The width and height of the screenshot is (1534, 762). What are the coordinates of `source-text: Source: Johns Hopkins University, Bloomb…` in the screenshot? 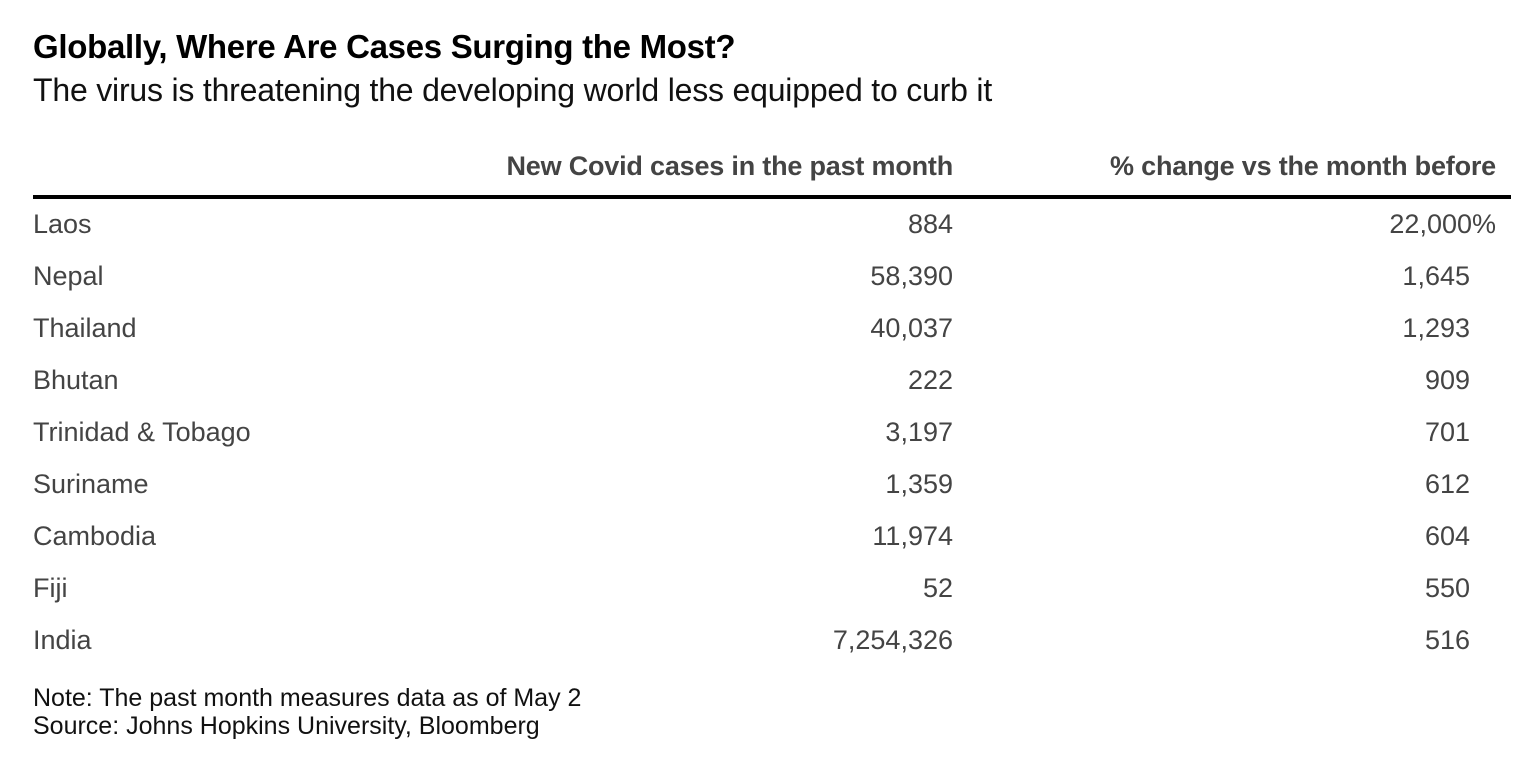 It's located at (286, 726).